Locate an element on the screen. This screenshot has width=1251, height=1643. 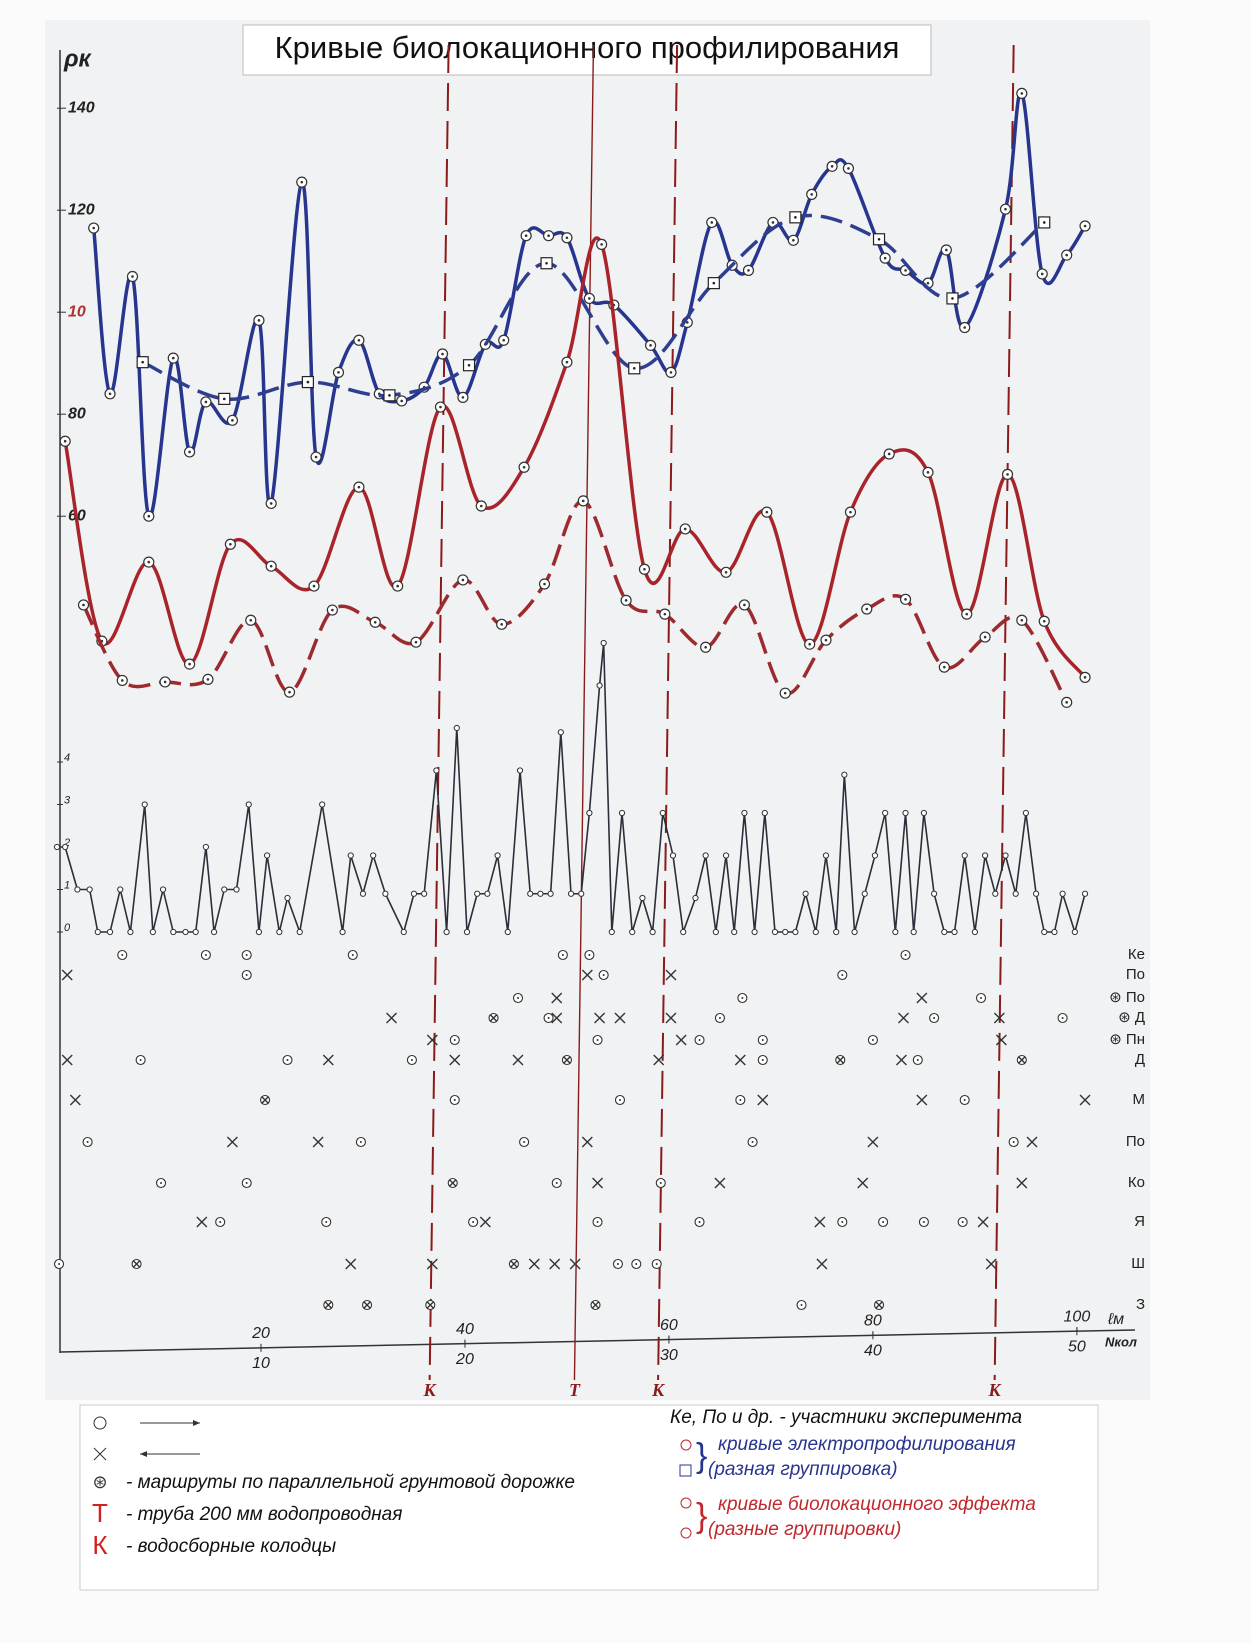
legend-text: - труба 200 мм водопроводная is located at coordinates (264, 1514).